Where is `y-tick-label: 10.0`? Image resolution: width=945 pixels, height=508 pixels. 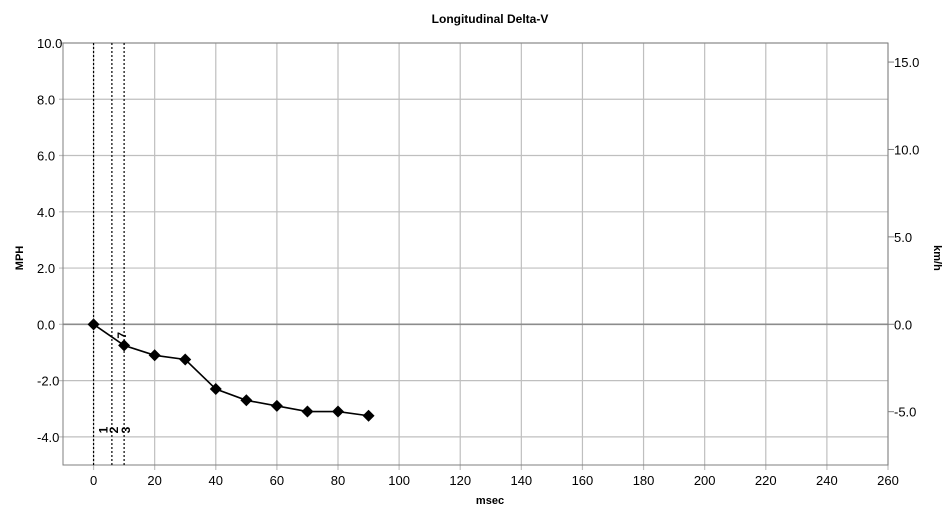
y-tick-label: 10.0 is located at coordinates (49, 43).